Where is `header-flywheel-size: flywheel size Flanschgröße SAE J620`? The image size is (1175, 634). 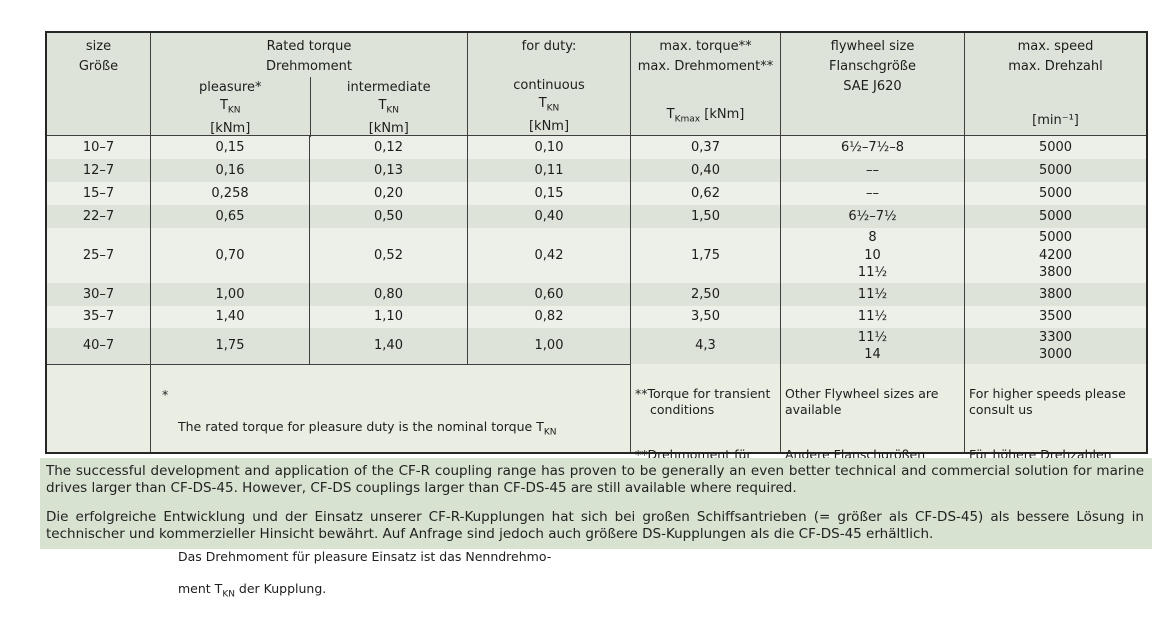
header-flywheel-size: flywheel size Flanschgröße SAE J620 is located at coordinates (872, 84).